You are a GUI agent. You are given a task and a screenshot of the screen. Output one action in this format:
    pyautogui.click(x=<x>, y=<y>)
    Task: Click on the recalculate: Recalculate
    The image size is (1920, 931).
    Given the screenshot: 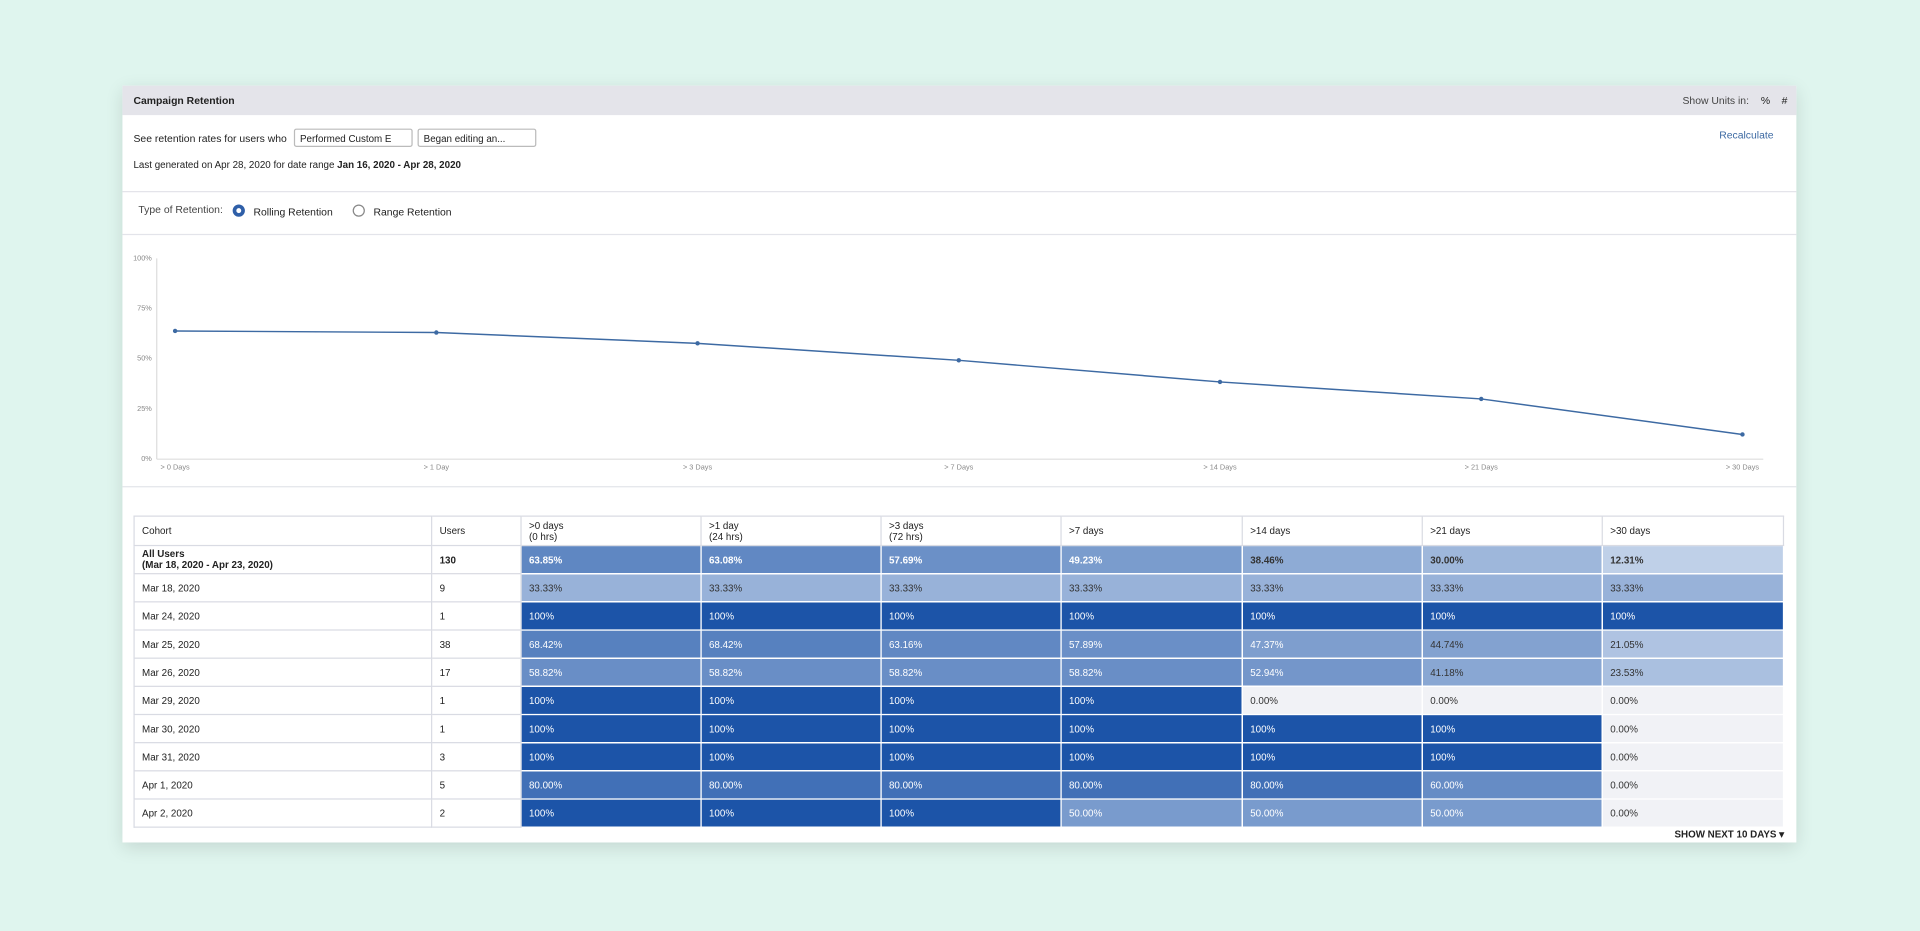 What is the action you would take?
    pyautogui.click(x=1746, y=134)
    